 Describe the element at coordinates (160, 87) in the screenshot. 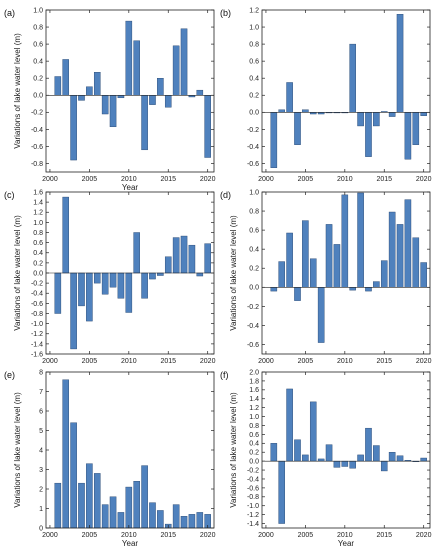

I see `bar-0-2014` at that location.